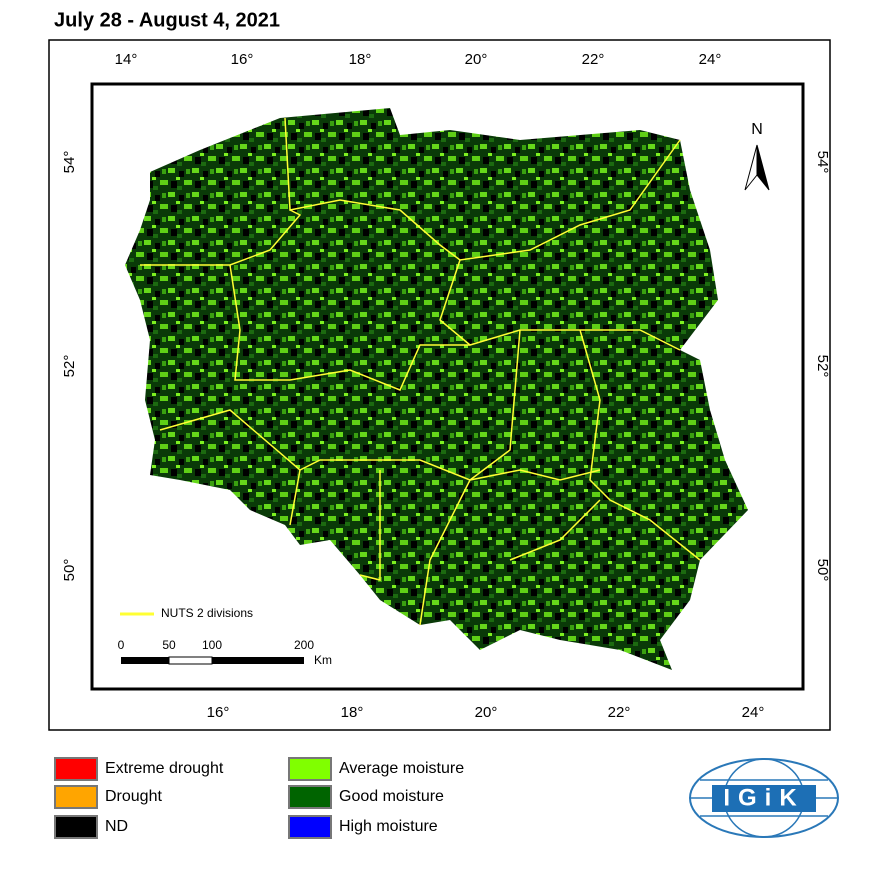  I want to click on scale-bar, so click(212, 660).